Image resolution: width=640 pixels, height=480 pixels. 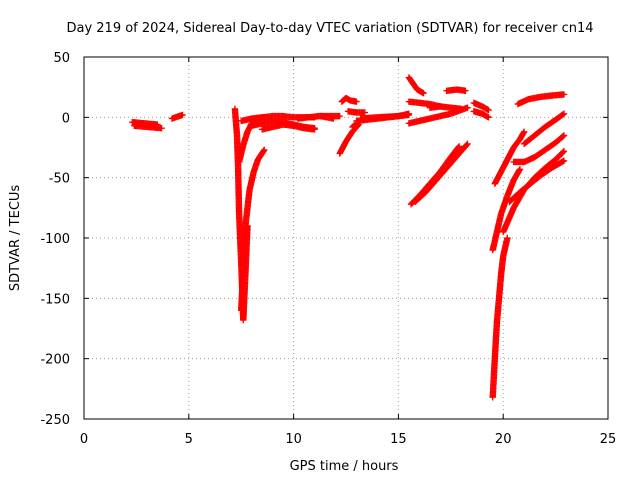 I want to click on y-tick-label: -50, so click(x=59, y=179).